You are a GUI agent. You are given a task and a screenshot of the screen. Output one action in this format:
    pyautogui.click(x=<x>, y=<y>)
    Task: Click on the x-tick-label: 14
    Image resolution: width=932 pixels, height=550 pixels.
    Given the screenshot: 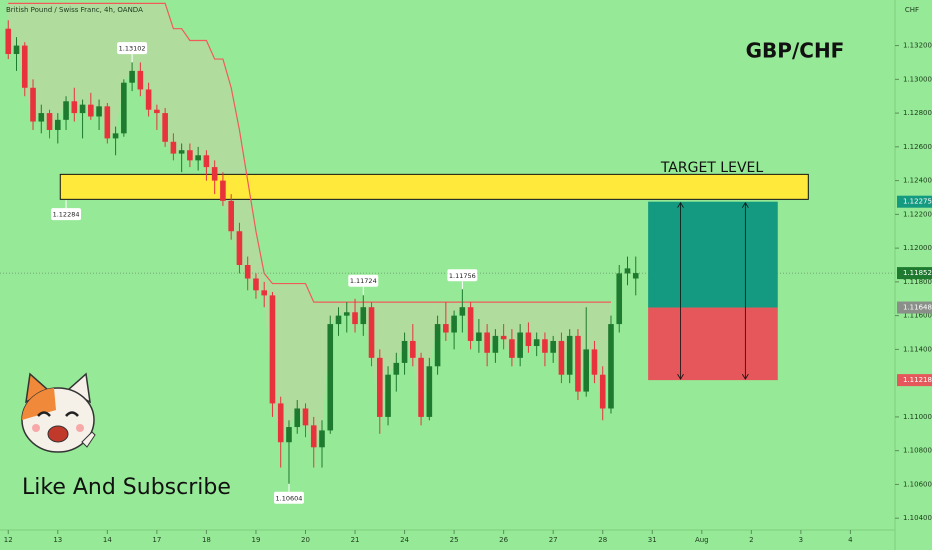 What is the action you would take?
    pyautogui.click(x=107, y=540)
    